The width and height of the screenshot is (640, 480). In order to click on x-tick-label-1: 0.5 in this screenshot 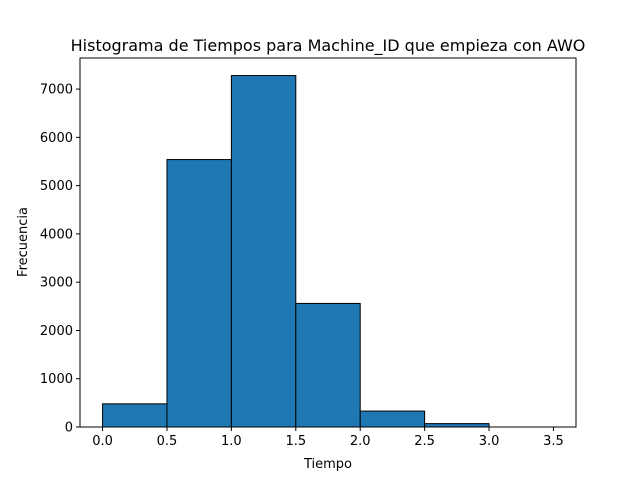, I will do `click(167, 441)`.